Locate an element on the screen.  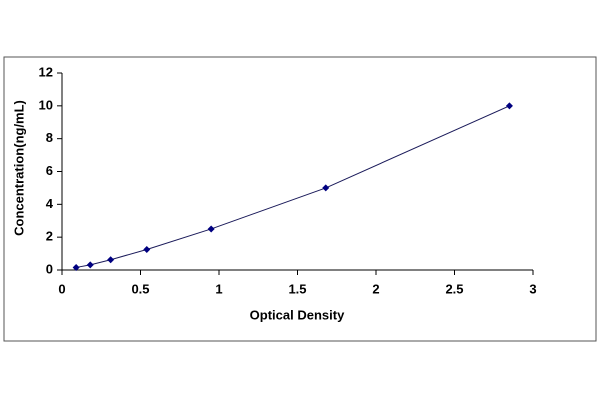
y-tick-label: 6 is located at coordinates (49, 170).